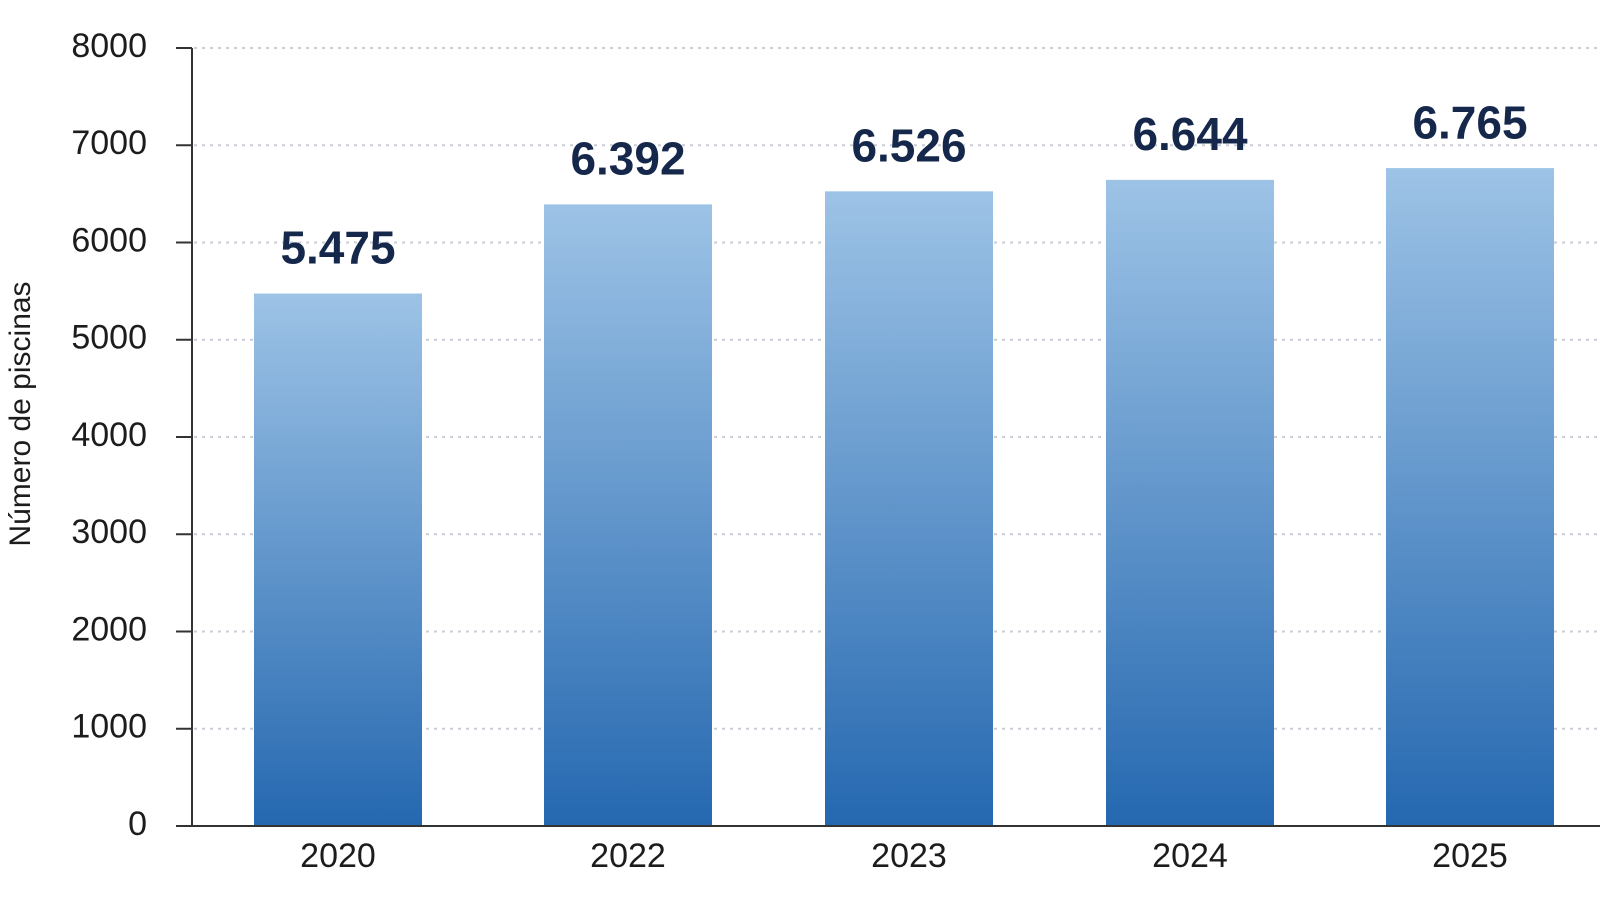 The height and width of the screenshot is (900, 1600). I want to click on x-tick-label: 2023, so click(909, 856).